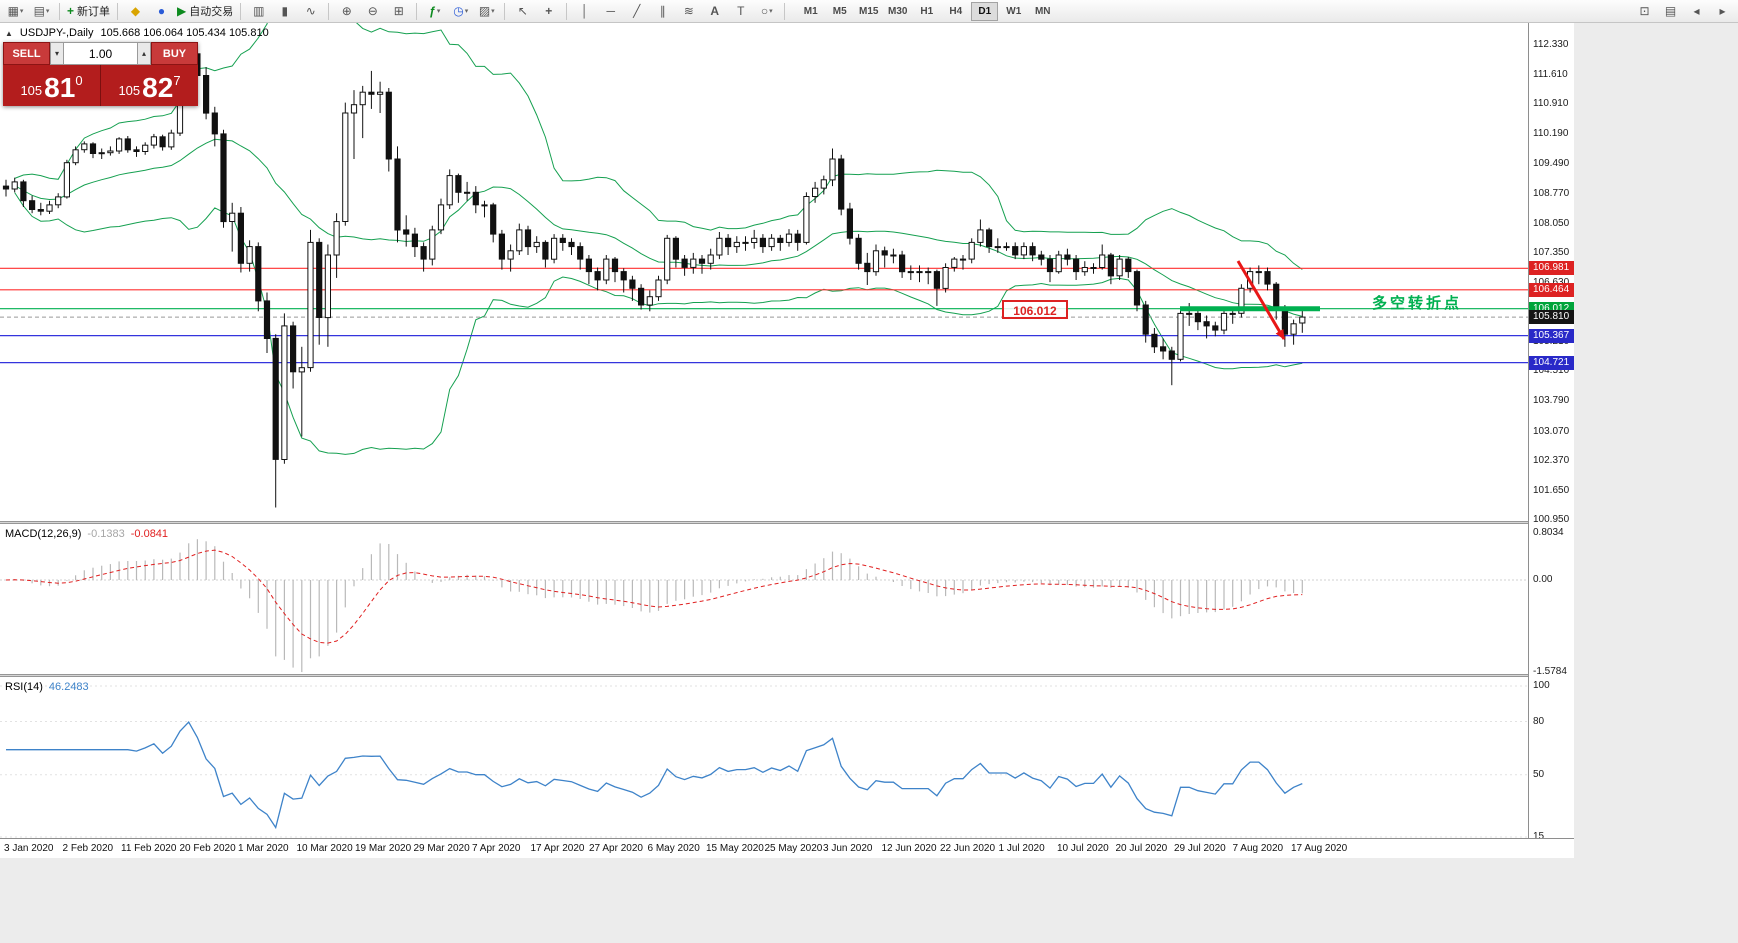 The height and width of the screenshot is (943, 1738). I want to click on timeframe-button-H4: H4, so click(956, 11).